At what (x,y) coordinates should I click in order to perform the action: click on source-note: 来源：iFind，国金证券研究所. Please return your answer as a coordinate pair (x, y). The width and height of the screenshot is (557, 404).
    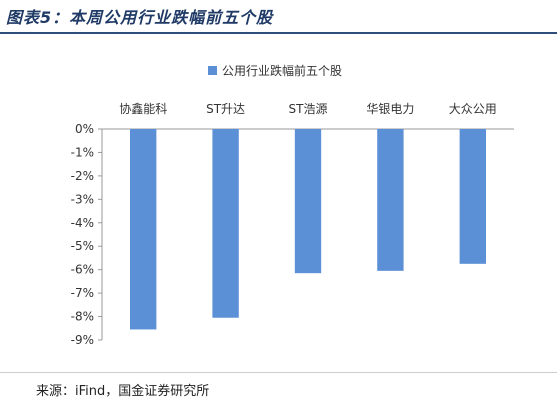
    Looking at the image, I should click on (123, 391).